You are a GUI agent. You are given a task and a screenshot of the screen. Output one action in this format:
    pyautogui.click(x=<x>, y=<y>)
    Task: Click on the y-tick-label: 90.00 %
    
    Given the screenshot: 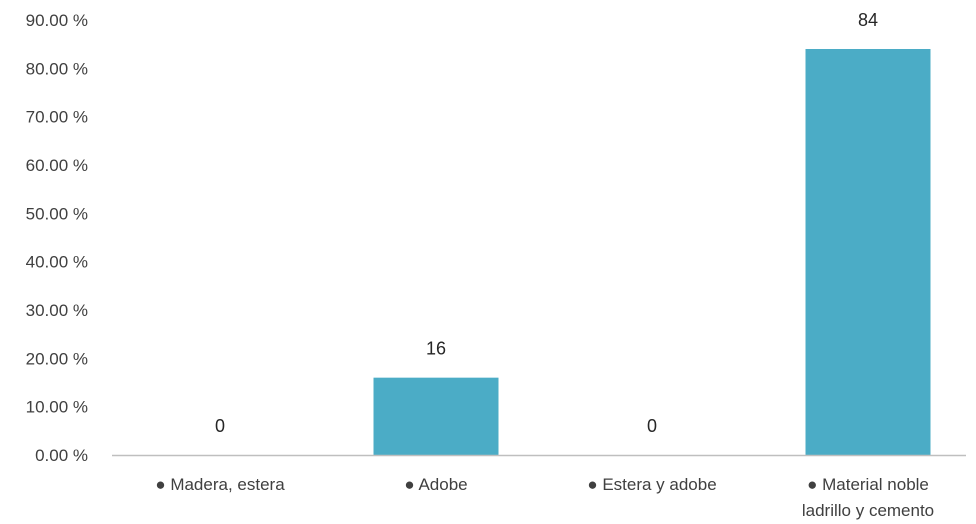 What is the action you would take?
    pyautogui.click(x=57, y=20)
    